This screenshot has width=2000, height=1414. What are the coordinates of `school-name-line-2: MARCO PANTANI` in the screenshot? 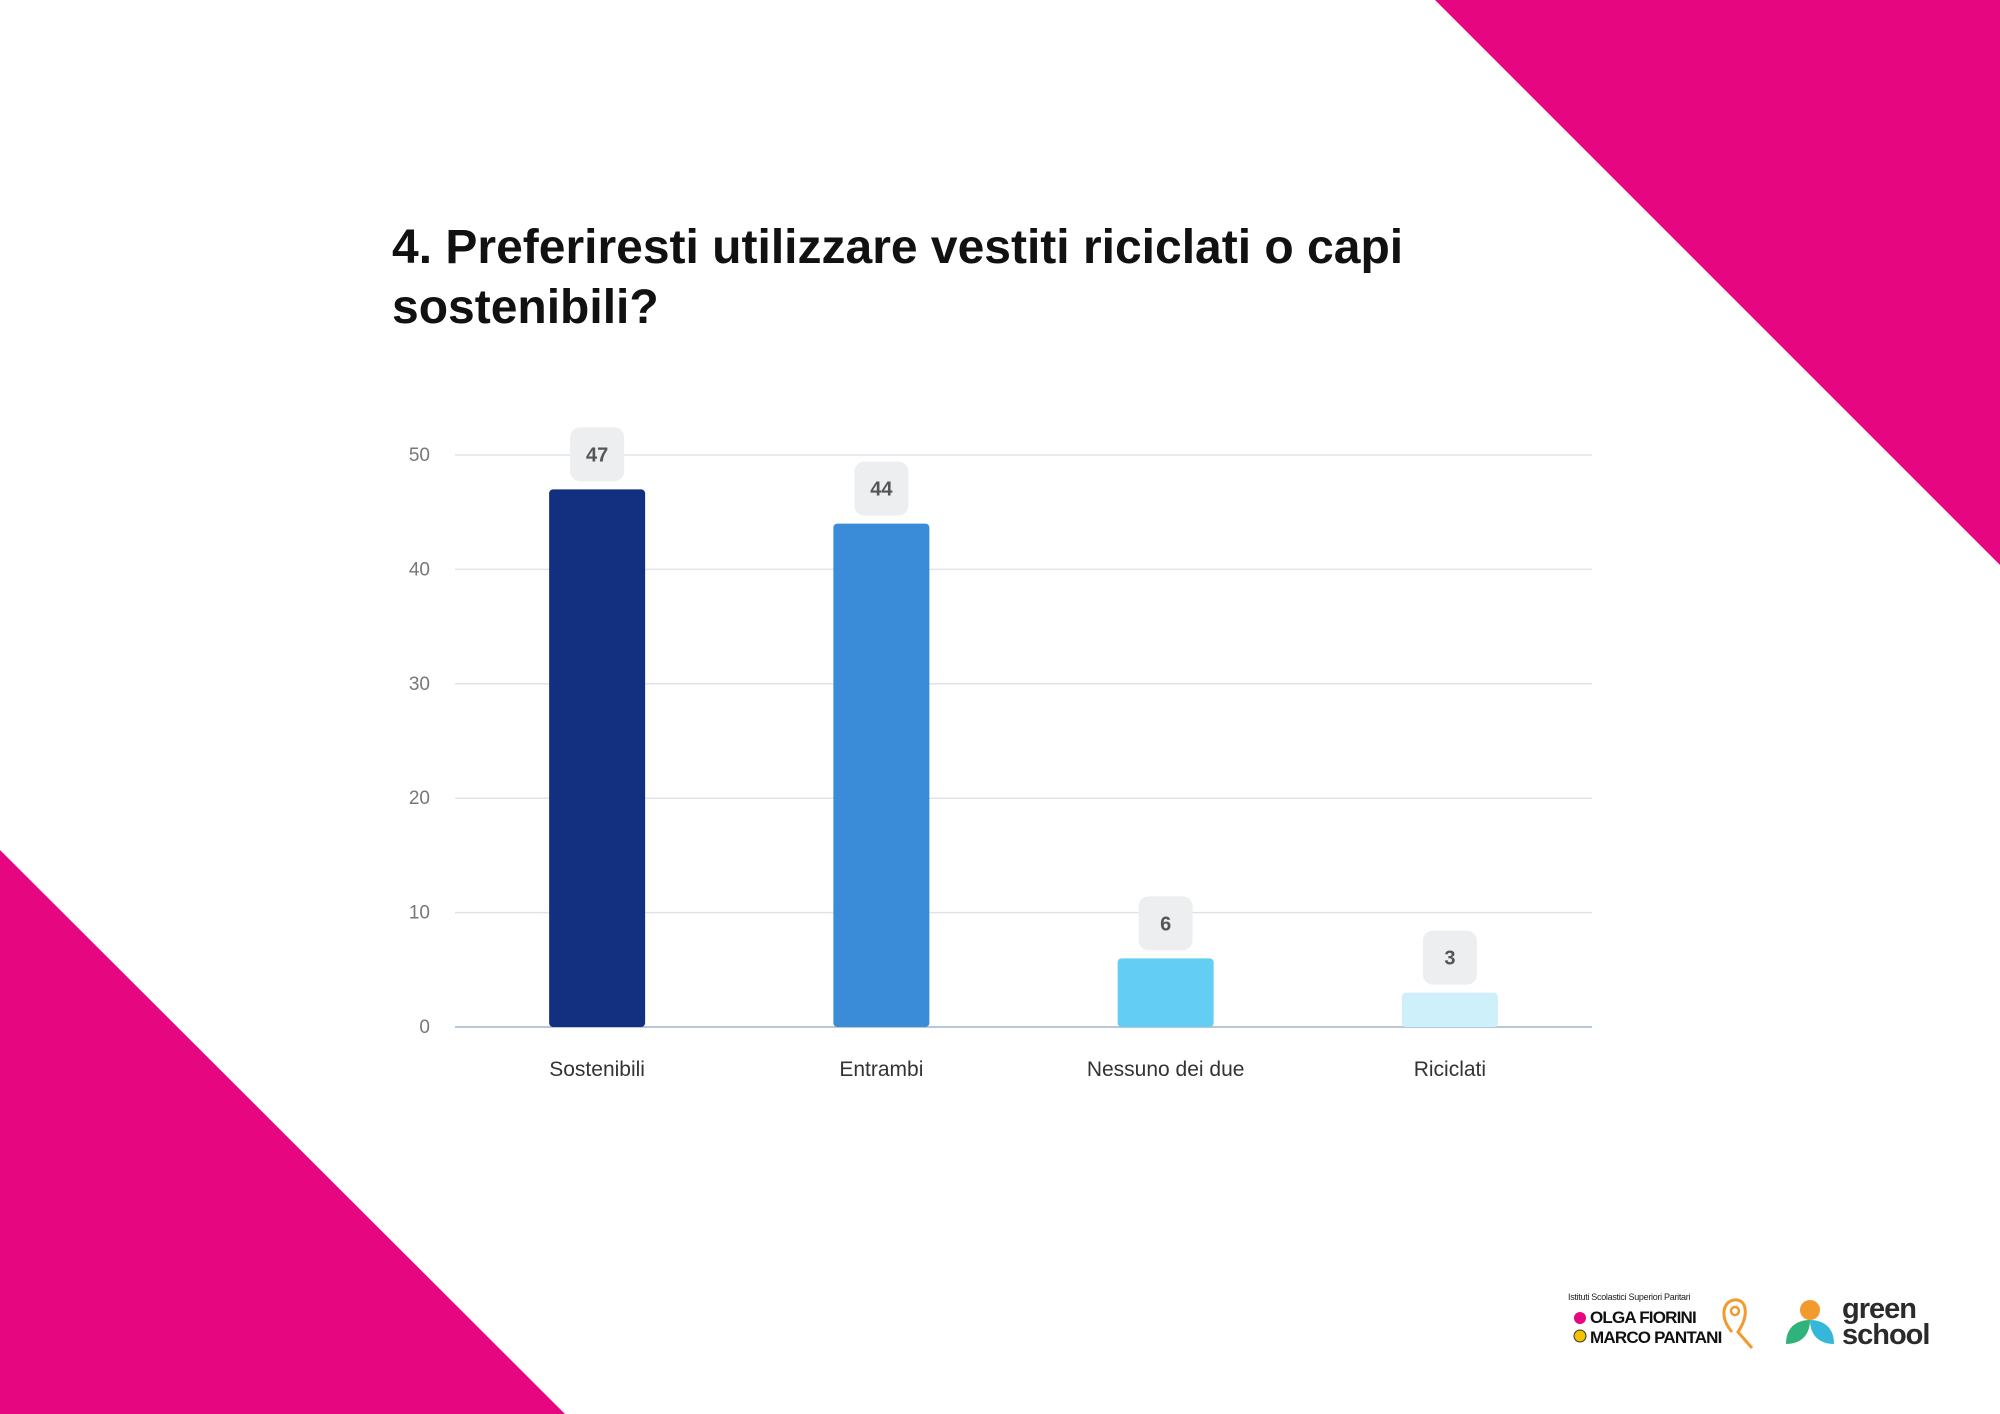 It's located at (1656, 1337).